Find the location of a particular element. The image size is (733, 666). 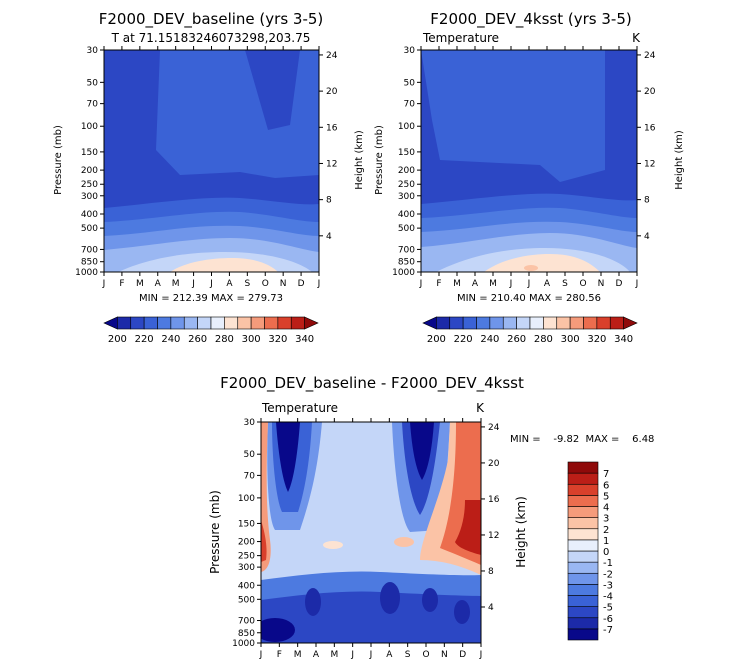

colorbar-label: 4 is located at coordinates (606, 508).